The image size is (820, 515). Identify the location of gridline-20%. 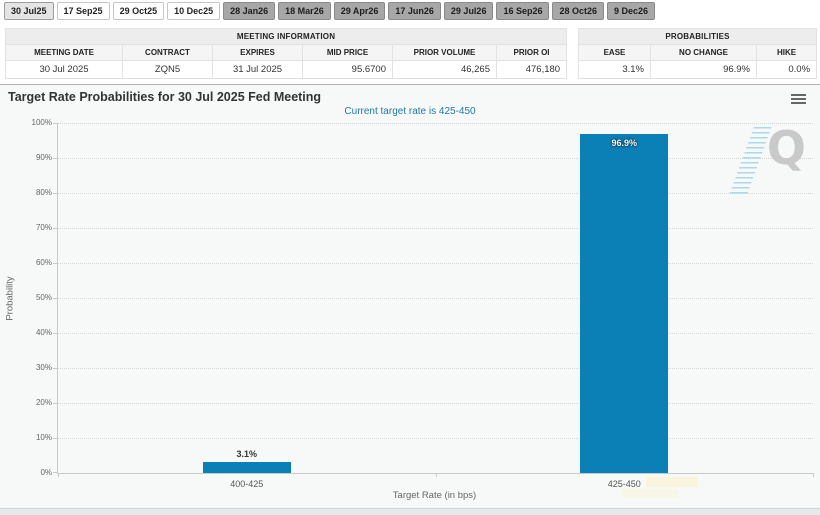
(435, 403).